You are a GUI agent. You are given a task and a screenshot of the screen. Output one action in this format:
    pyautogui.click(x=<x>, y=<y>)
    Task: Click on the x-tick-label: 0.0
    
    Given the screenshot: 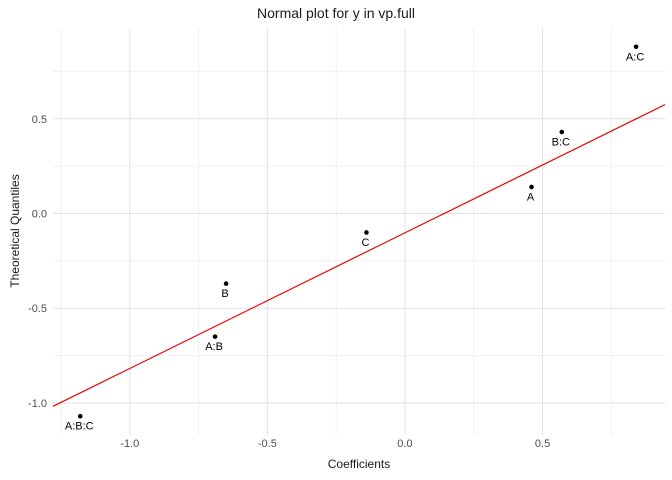 What is the action you would take?
    pyautogui.click(x=404, y=444)
    